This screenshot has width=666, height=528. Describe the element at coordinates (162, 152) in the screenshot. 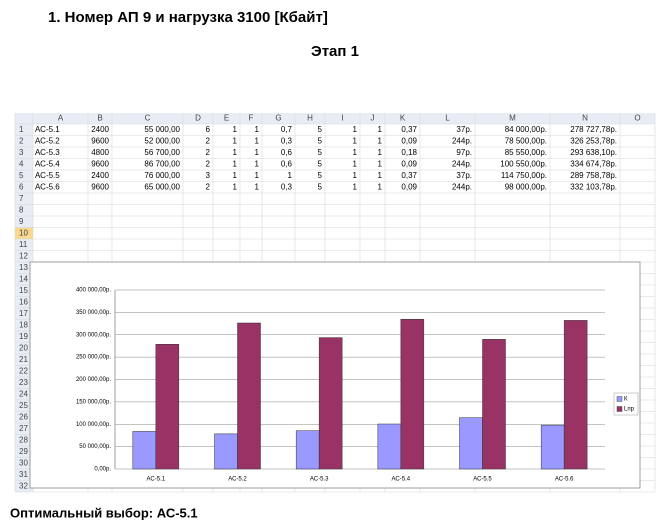

I see `cell: 56 700,00` at that location.